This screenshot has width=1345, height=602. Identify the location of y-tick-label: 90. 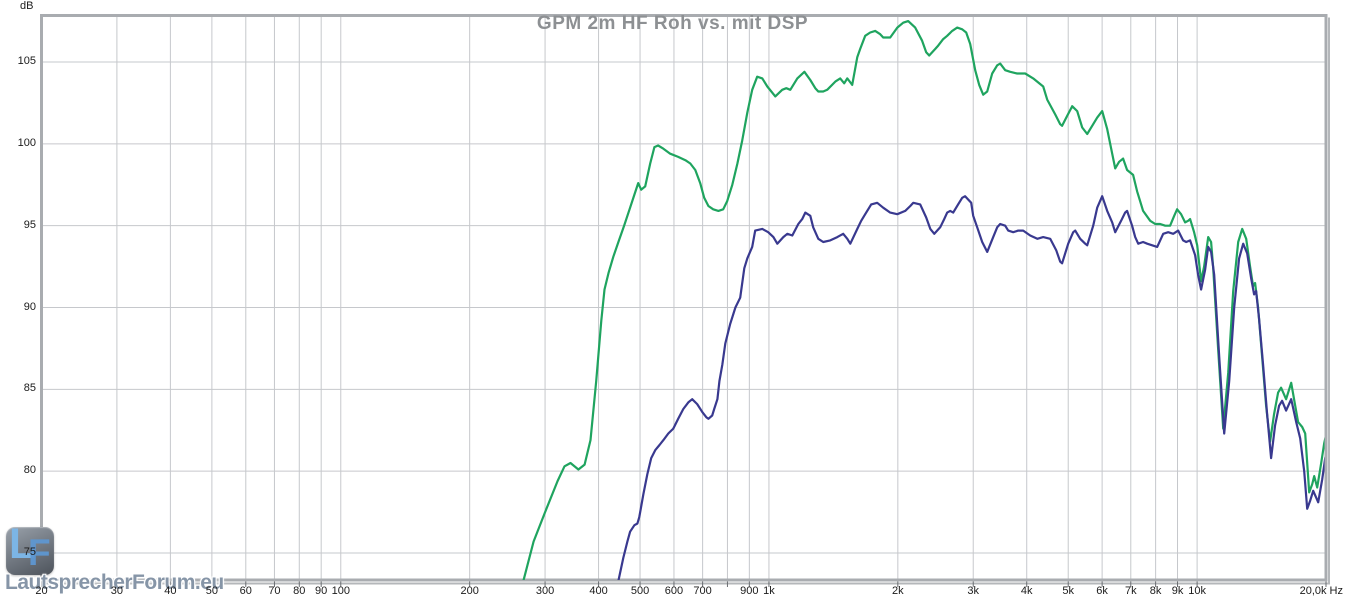
(29, 306).